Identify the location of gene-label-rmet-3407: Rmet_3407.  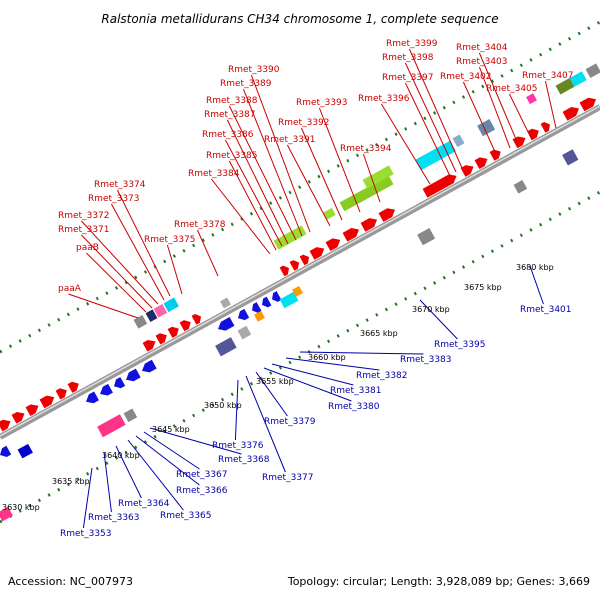
(548, 76).